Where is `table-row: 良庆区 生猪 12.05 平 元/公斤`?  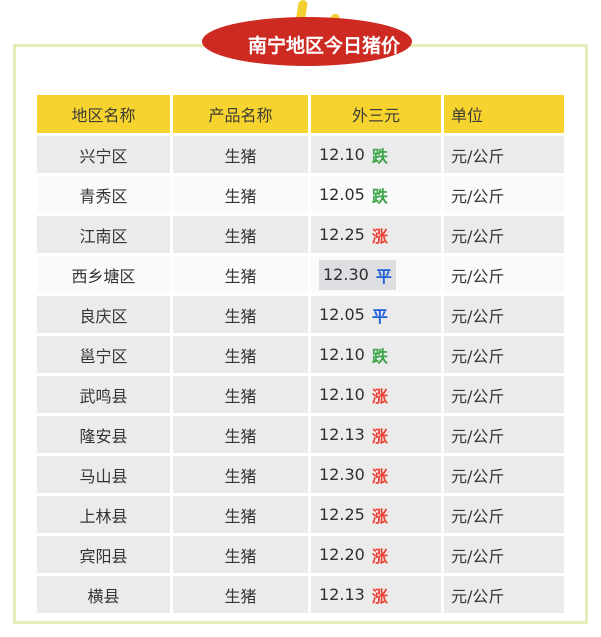 table-row: 良庆区 生猪 12.05 平 元/公斤 is located at coordinates (300, 314).